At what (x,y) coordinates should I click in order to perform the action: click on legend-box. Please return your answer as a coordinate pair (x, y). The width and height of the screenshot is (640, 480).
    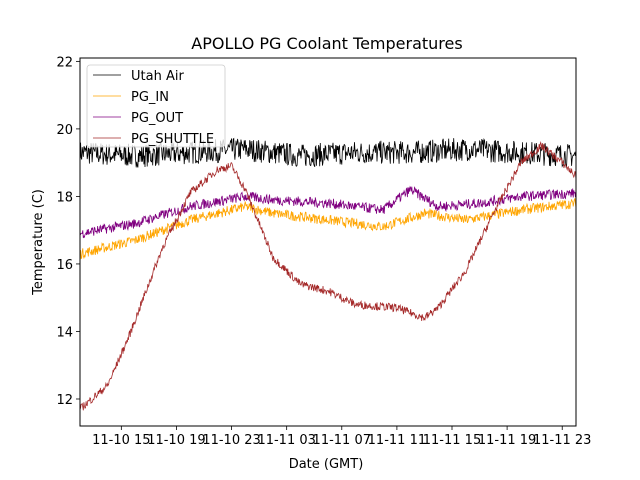
    Looking at the image, I should click on (156, 106).